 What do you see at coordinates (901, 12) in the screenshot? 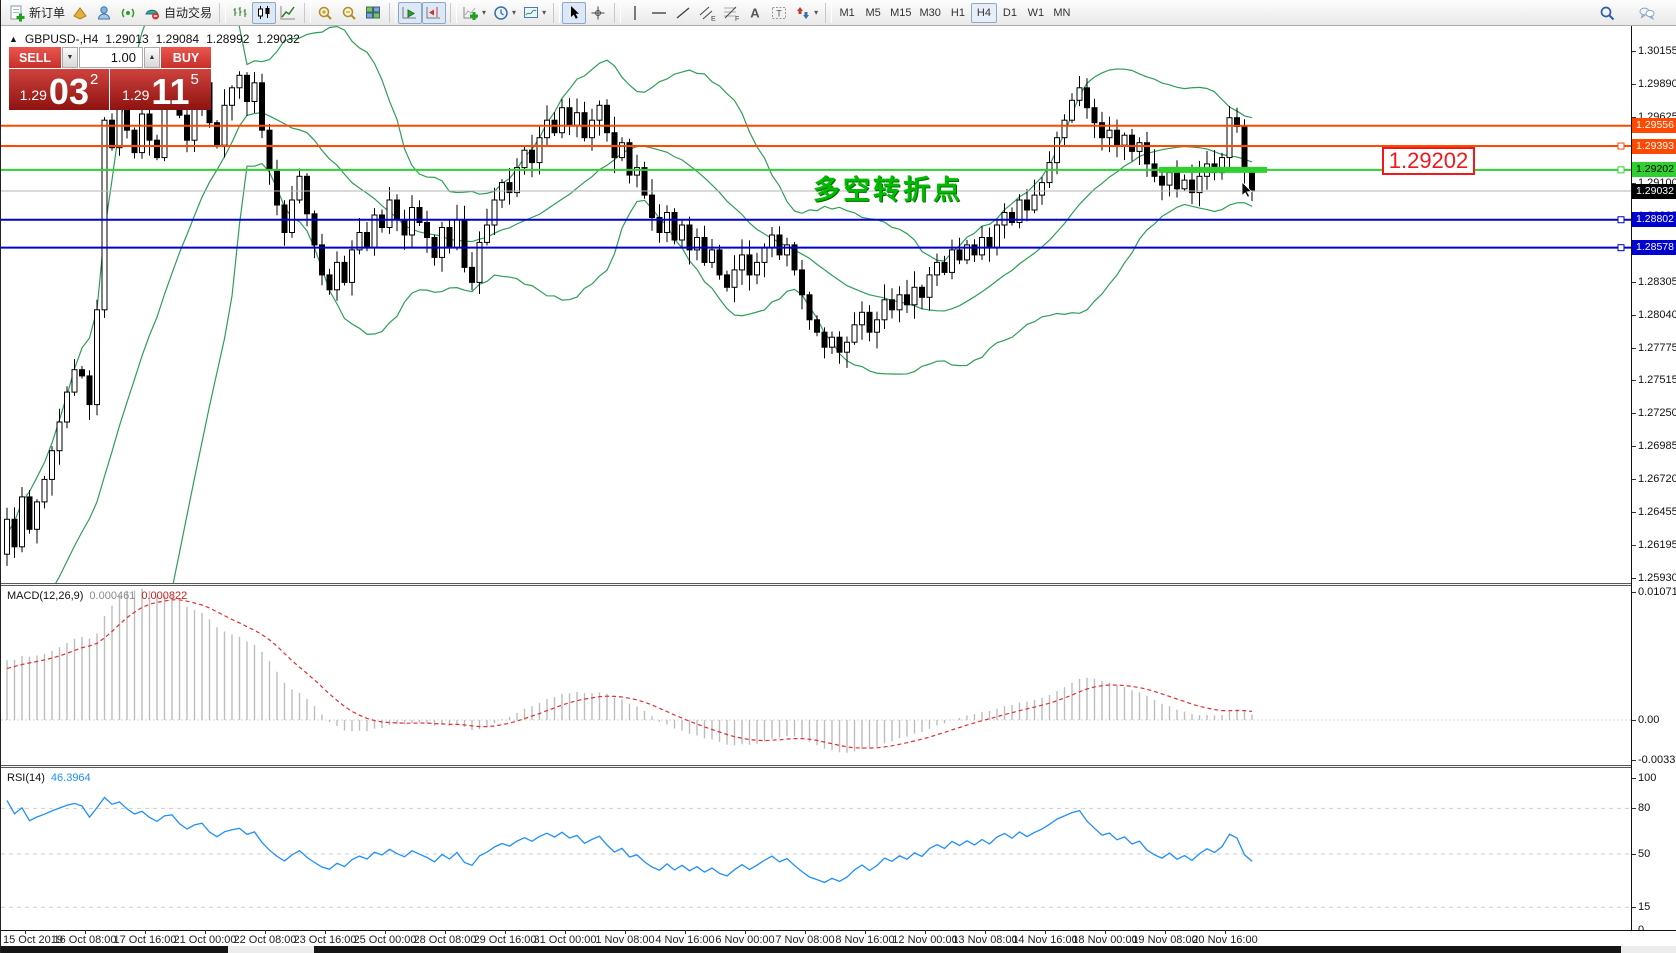
I see `timeframe-m15: M15` at bounding box center [901, 12].